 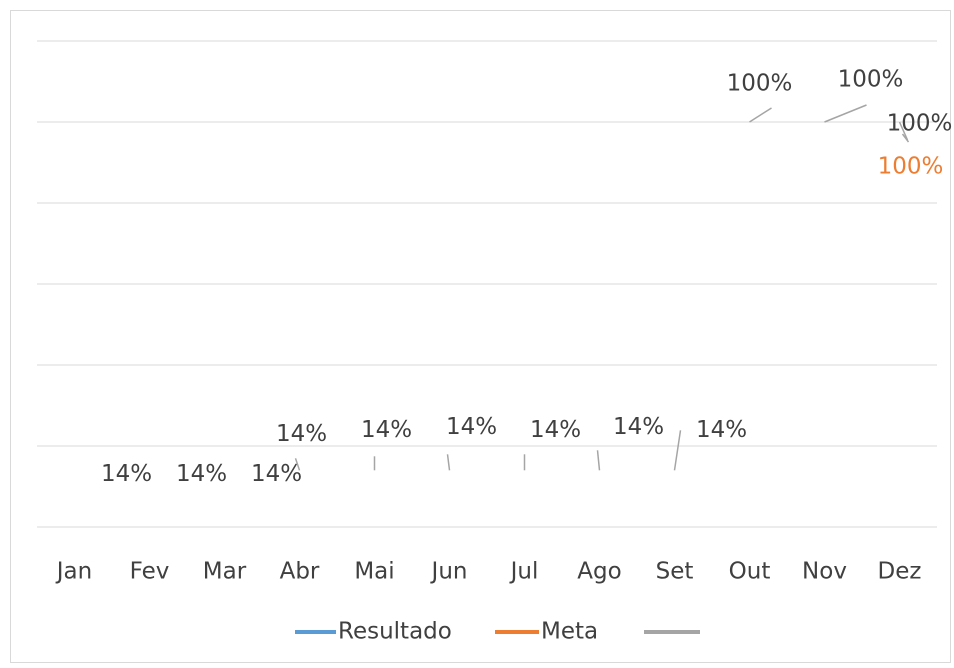 I want to click on x-tick-label: Abr, so click(x=300, y=572).